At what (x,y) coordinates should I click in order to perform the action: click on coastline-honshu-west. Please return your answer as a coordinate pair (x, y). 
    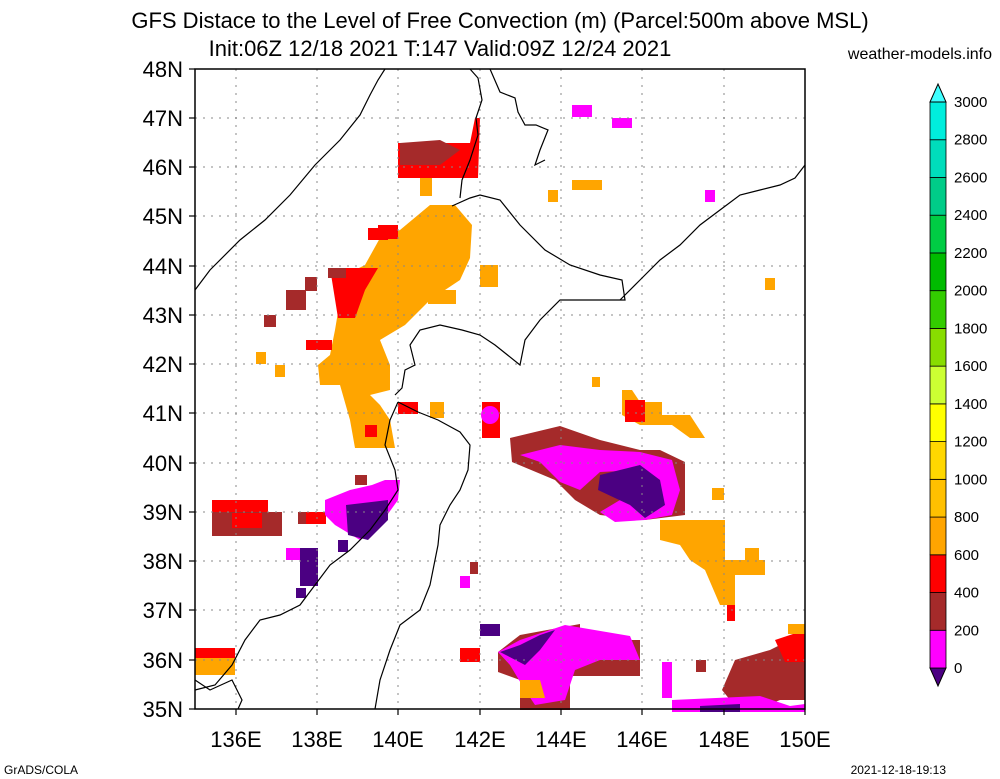
    Looking at the image, I should click on (296, 546).